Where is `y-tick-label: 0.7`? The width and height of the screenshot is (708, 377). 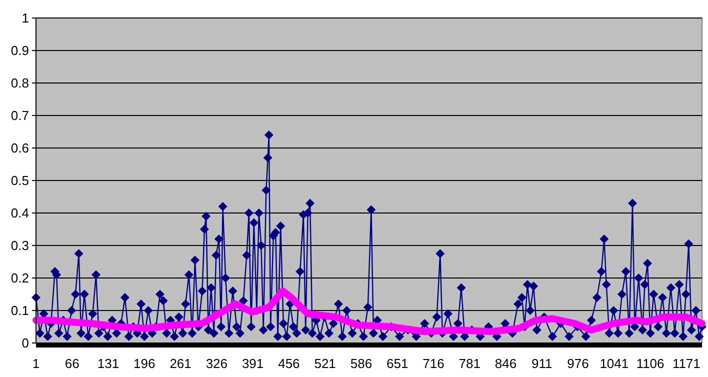 y-tick-label: 0.7 is located at coordinates (19, 116).